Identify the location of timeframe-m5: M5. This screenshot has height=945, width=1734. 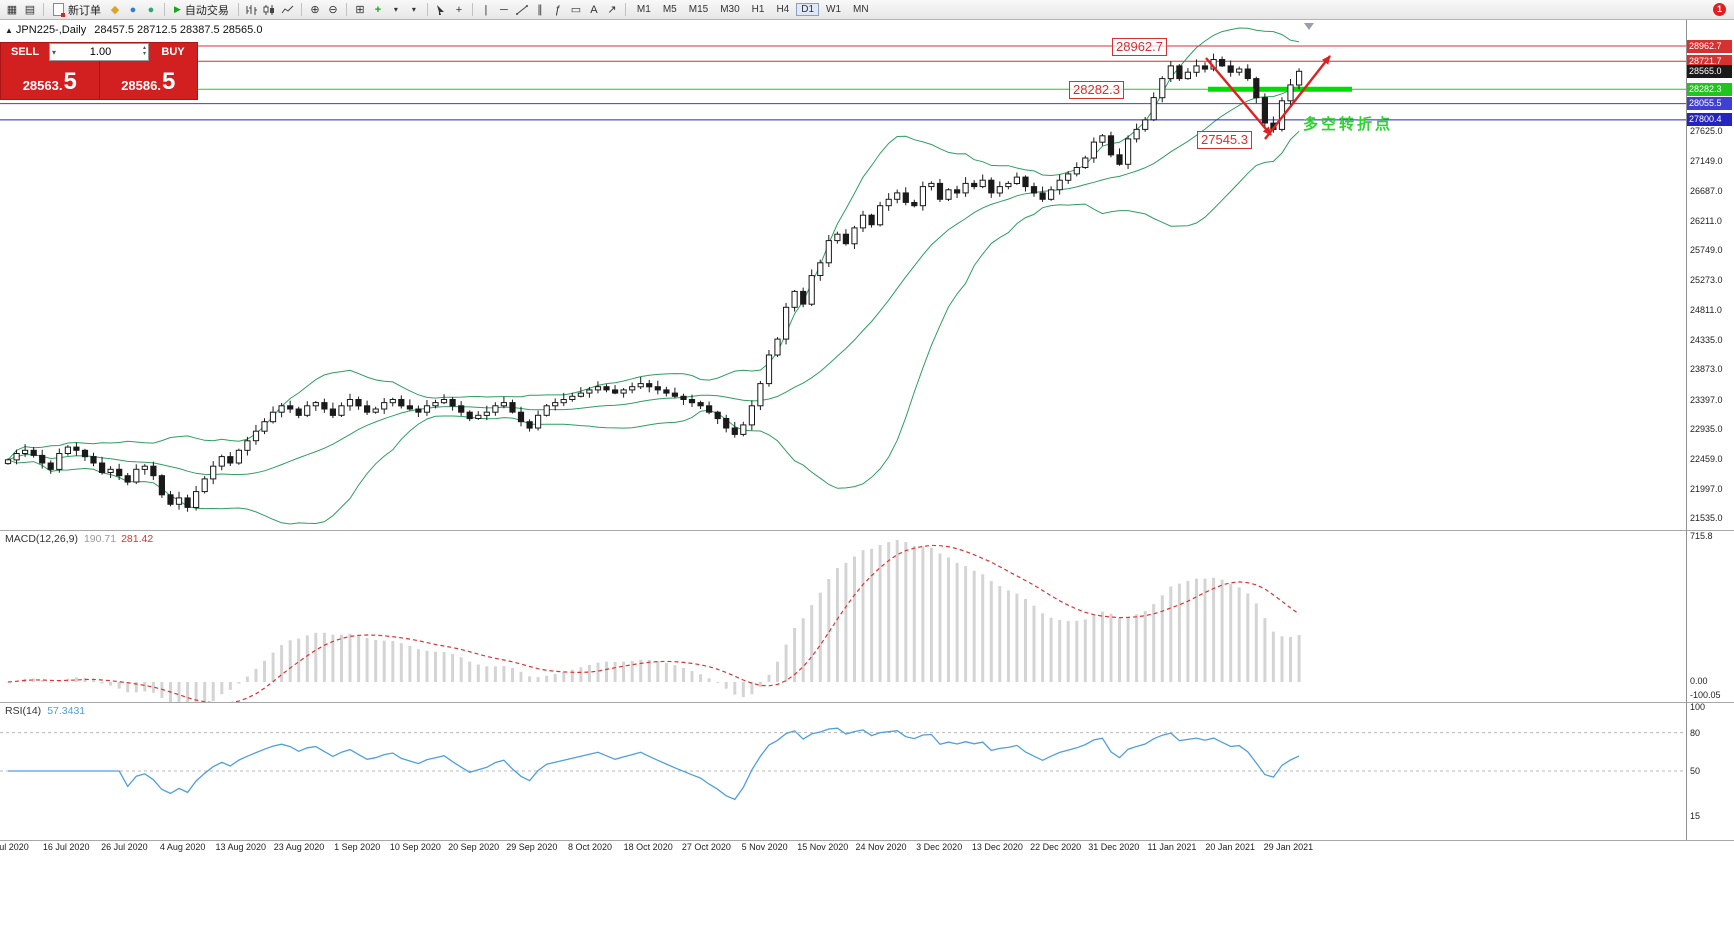
(669, 9).